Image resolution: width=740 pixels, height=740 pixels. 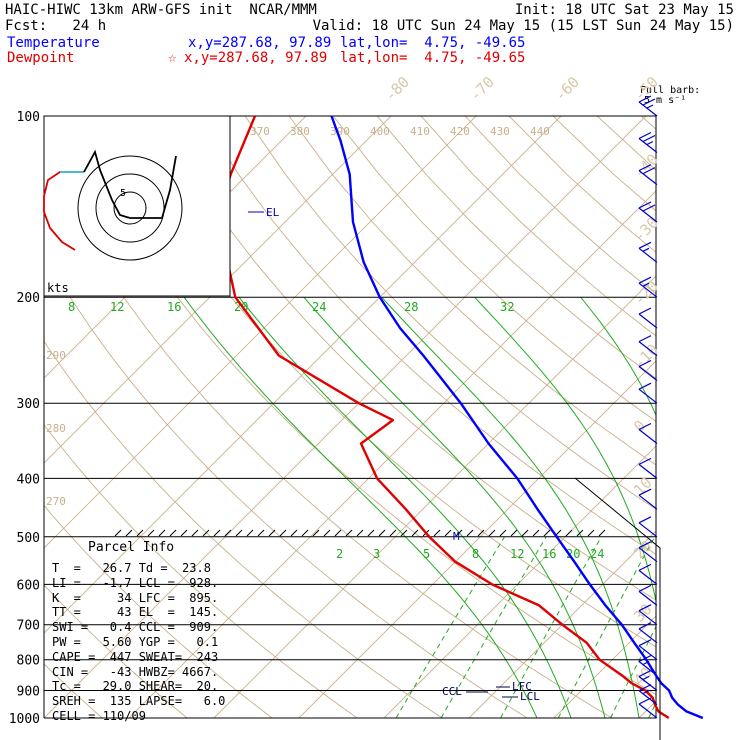 I want to click on theta-tick-label: 420, so click(x=460, y=131).